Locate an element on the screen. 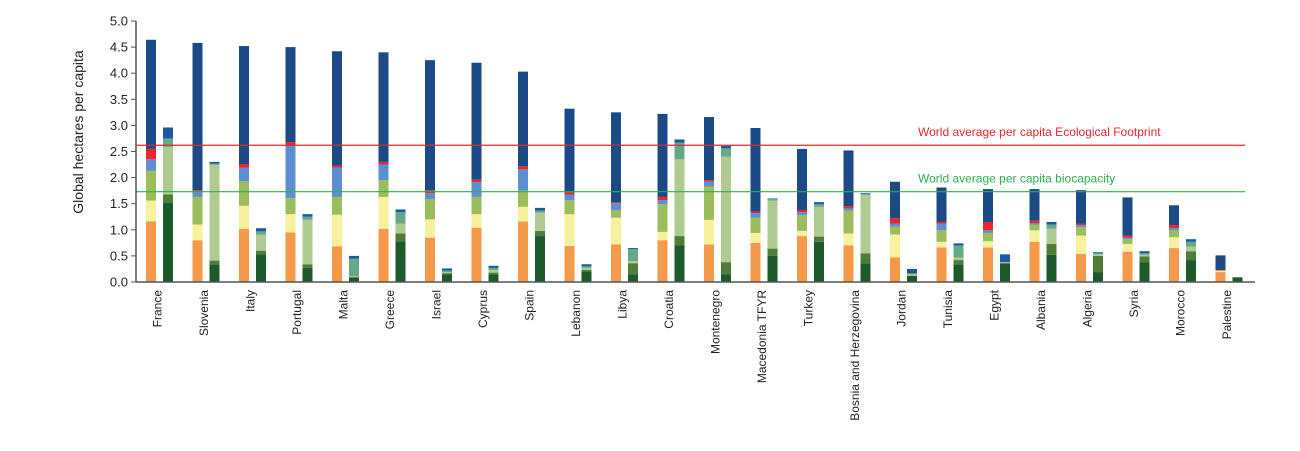 Image resolution: width=1300 pixels, height=451 pixels. category-label: Tunisia is located at coordinates (948, 309).